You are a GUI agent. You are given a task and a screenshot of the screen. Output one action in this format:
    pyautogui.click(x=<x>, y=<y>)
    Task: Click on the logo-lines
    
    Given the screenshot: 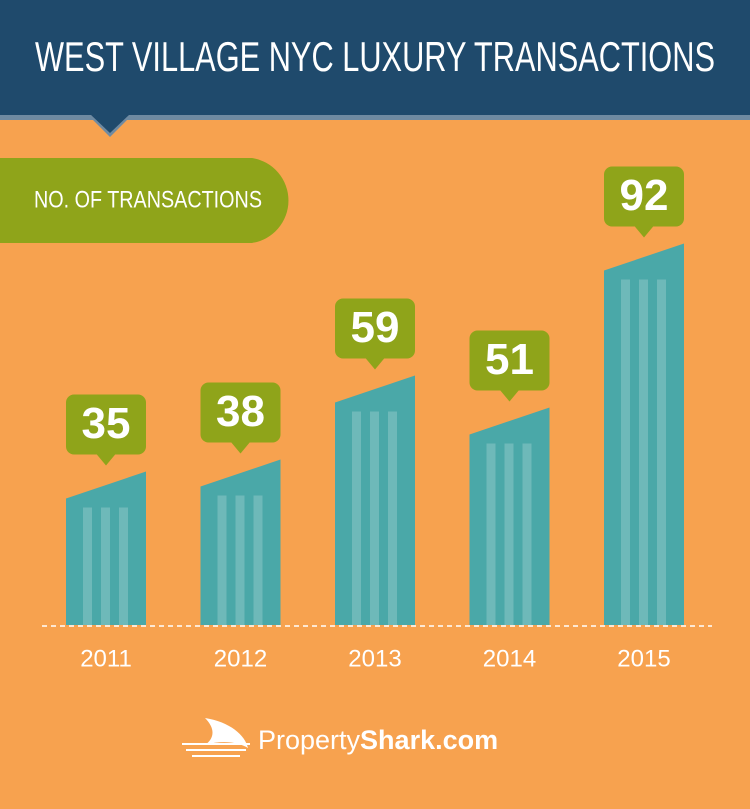 What is the action you would take?
    pyautogui.click(x=216, y=750)
    